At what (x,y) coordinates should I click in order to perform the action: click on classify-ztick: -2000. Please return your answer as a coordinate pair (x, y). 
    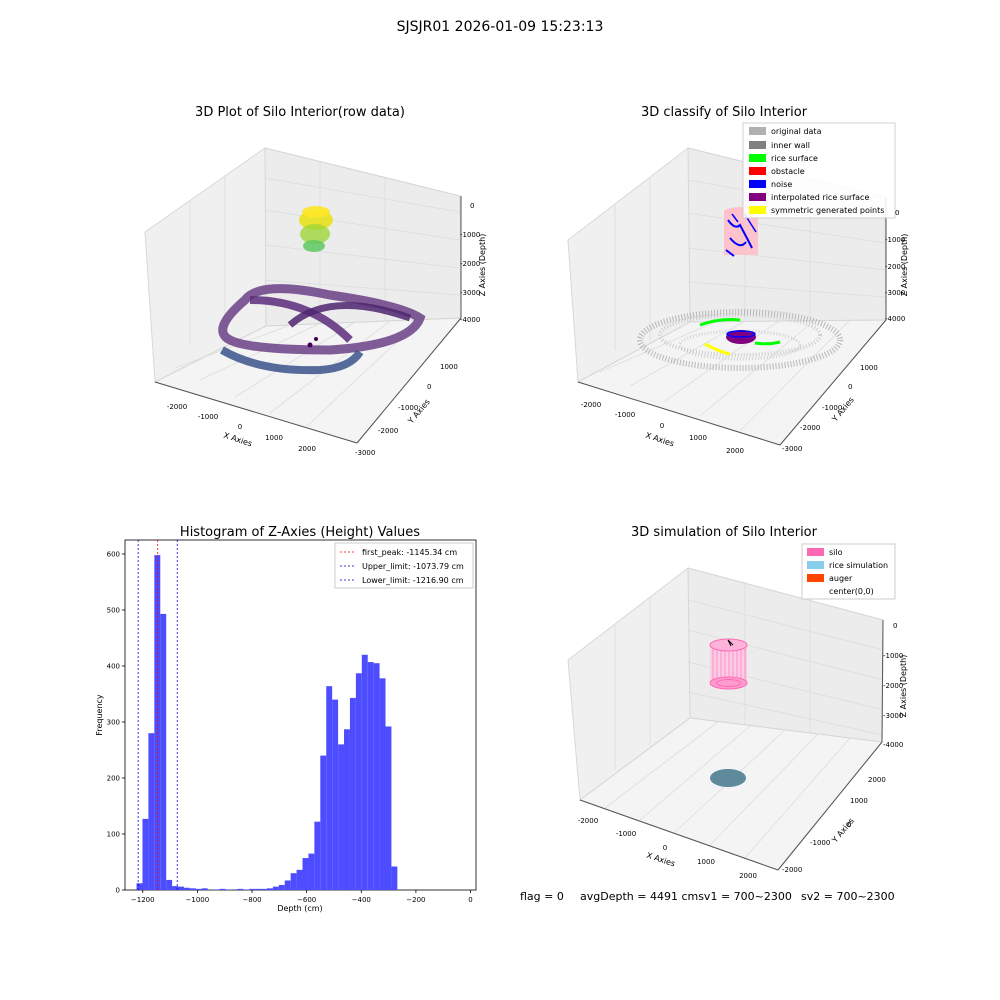
    Looking at the image, I should click on (895, 267).